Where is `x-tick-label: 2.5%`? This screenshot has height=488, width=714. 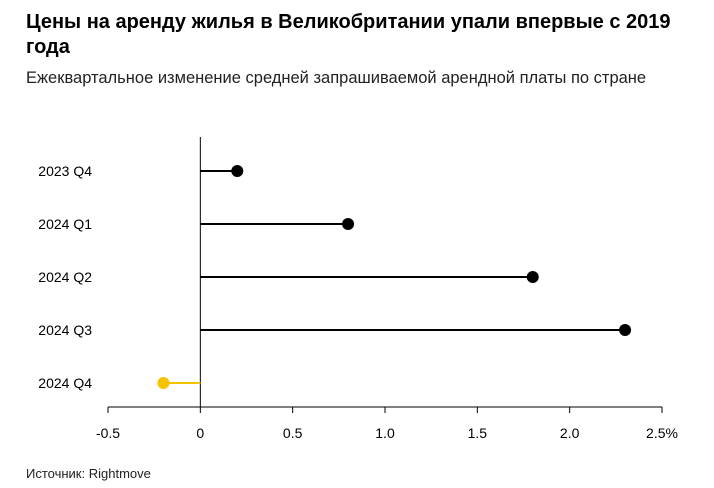
x-tick-label: 2.5% is located at coordinates (662, 433).